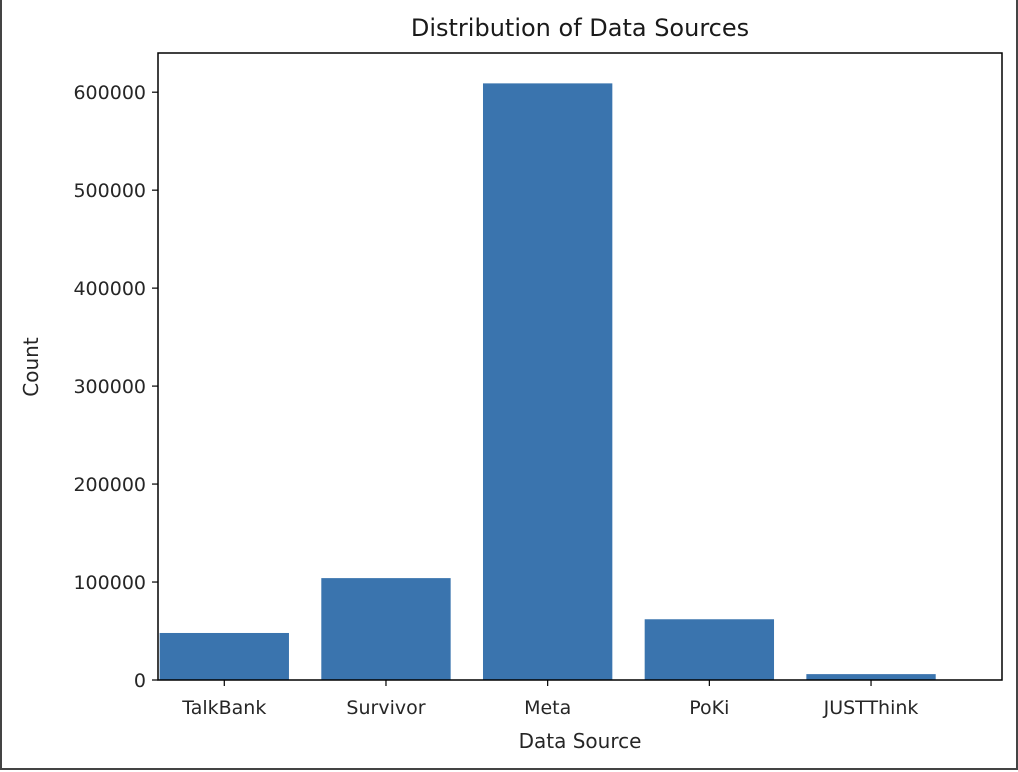 The height and width of the screenshot is (772, 1018). I want to click on x-axis: TalkBank Survivor Meta PoKi JUSTThink, so click(549, 699).